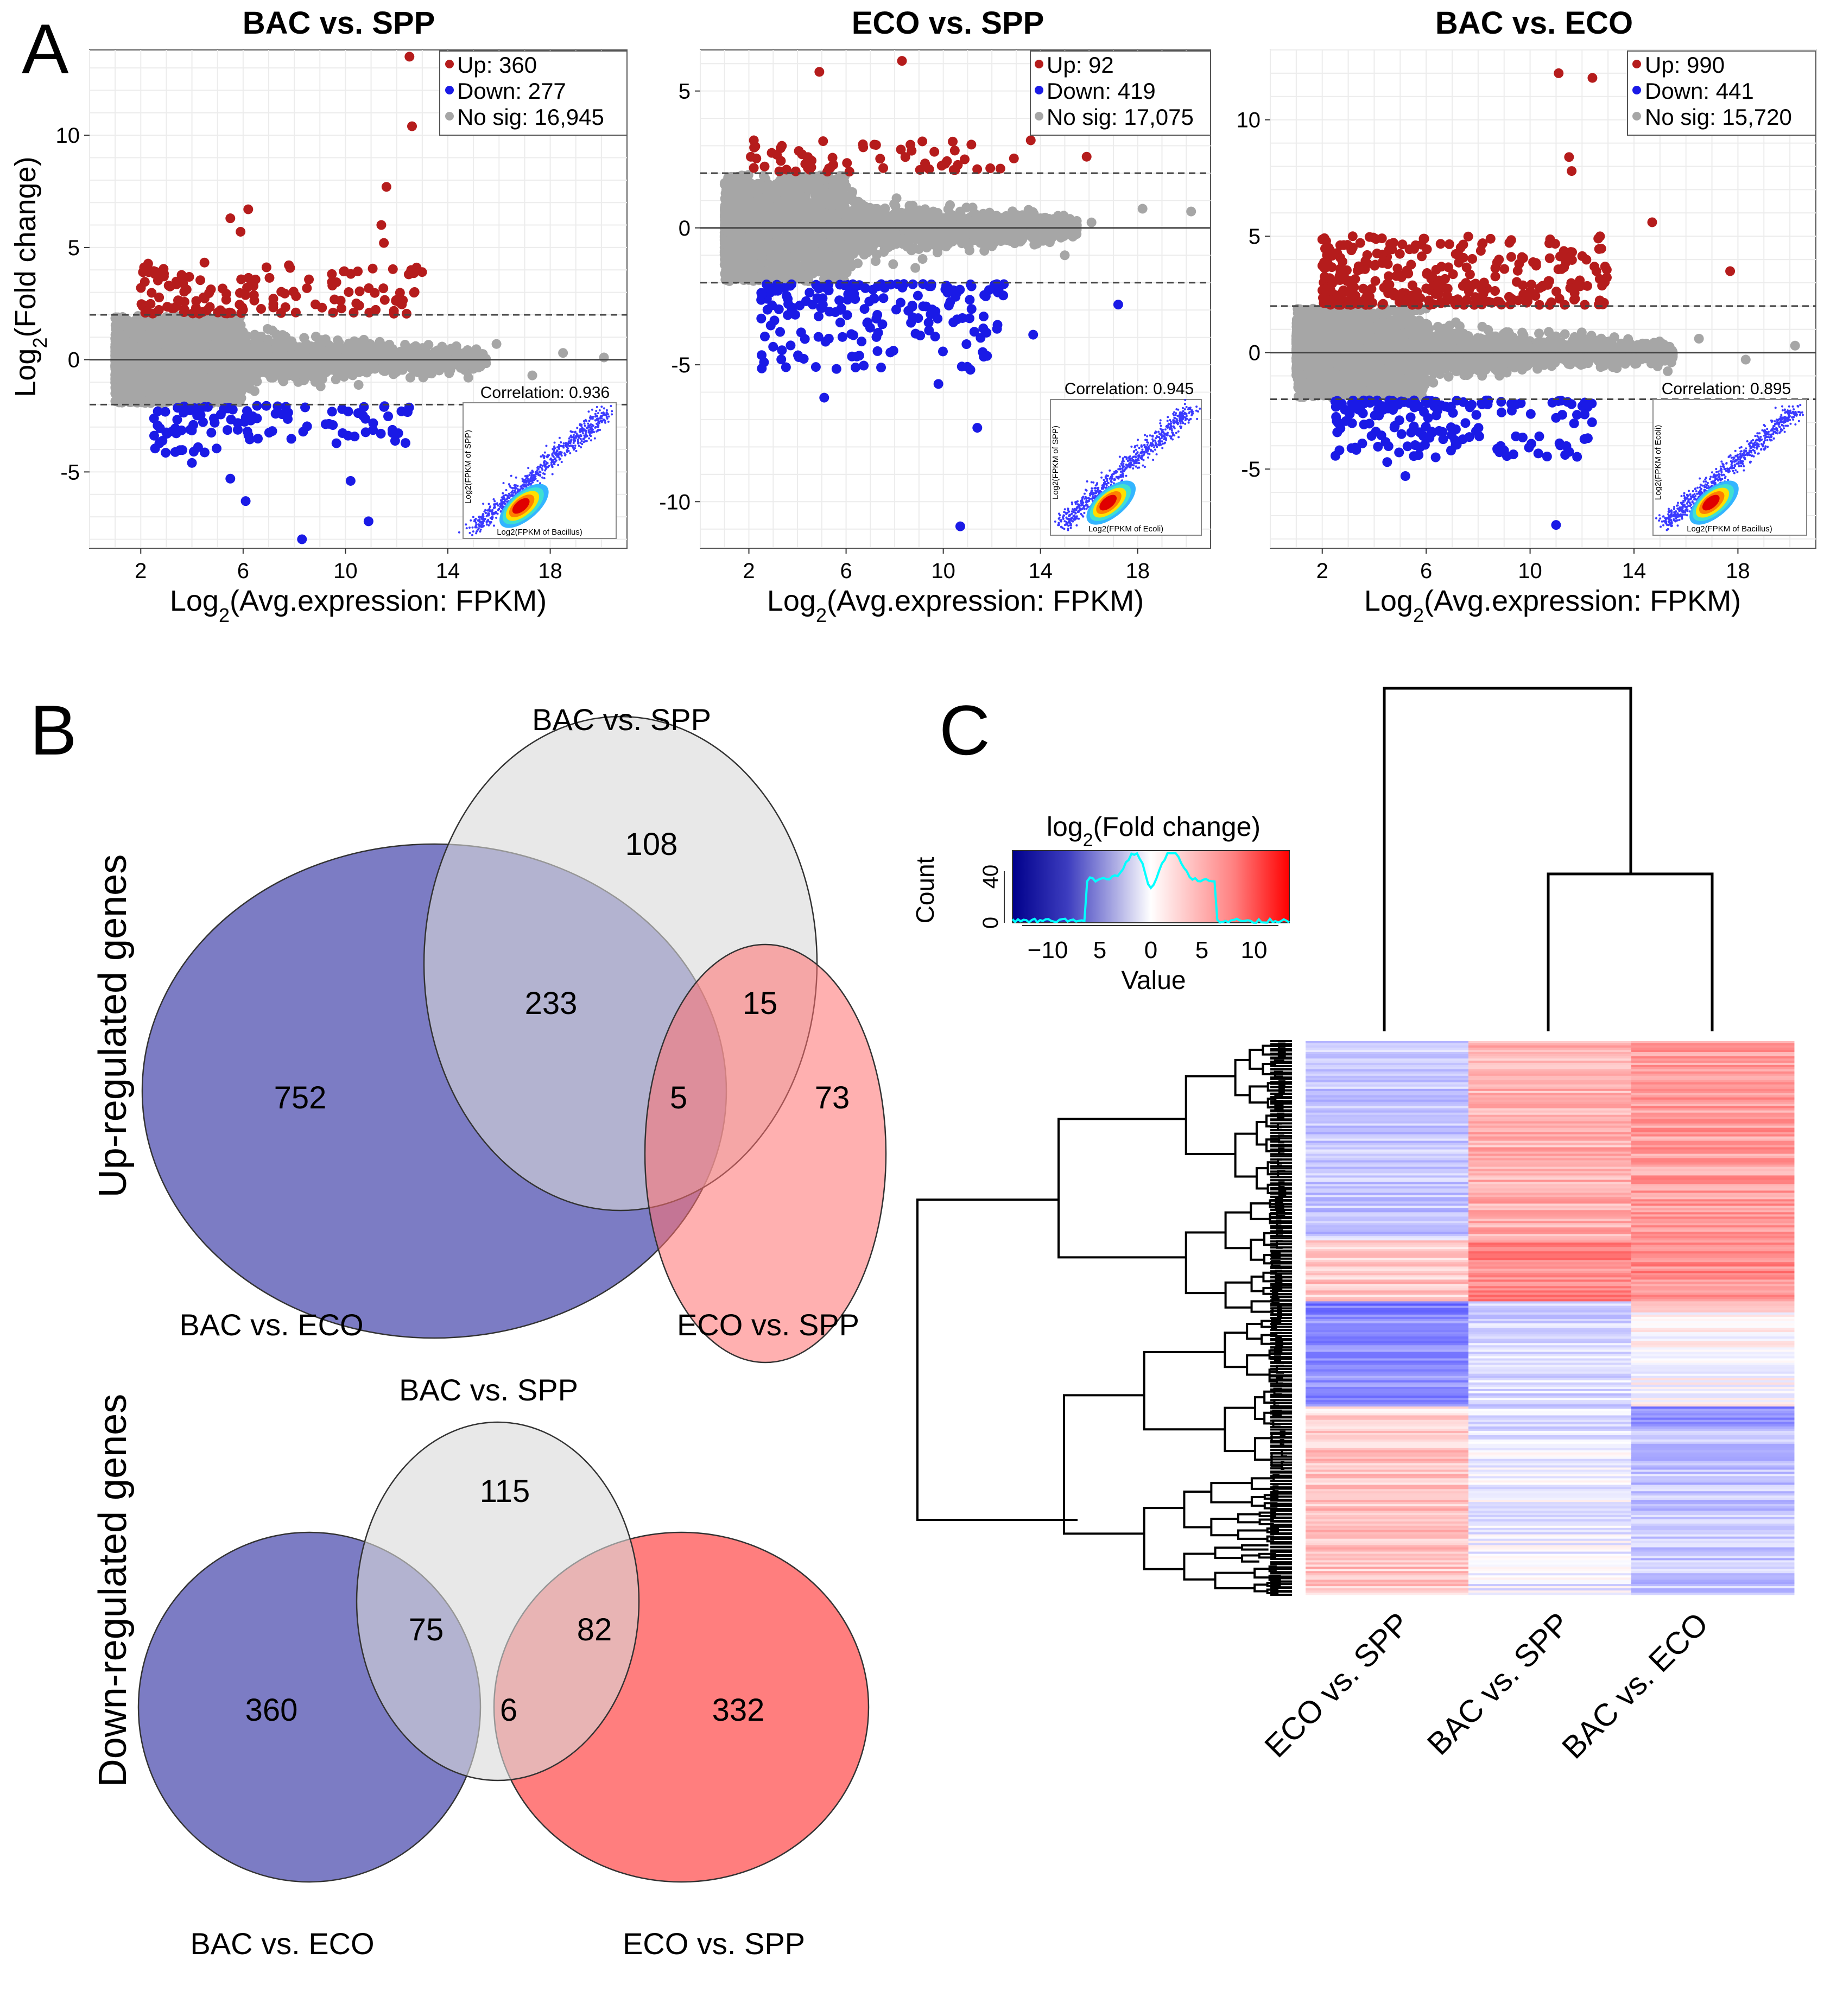 The width and height of the screenshot is (1824, 2016). I want to click on correlation-label: Correlation: 0.936, so click(545, 393).